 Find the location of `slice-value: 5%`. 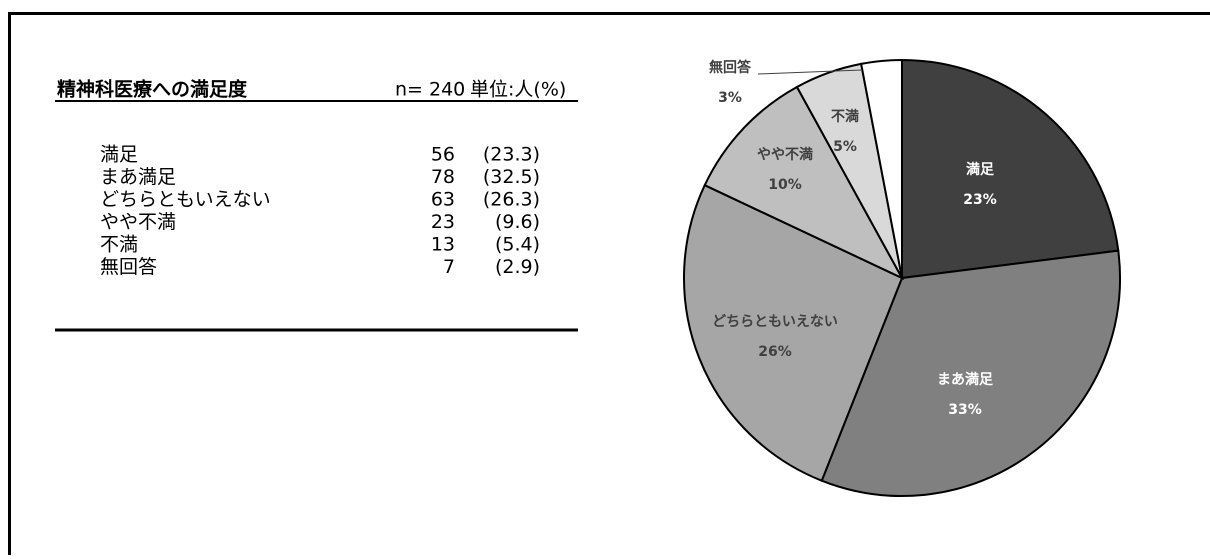

slice-value: 5% is located at coordinates (845, 147).